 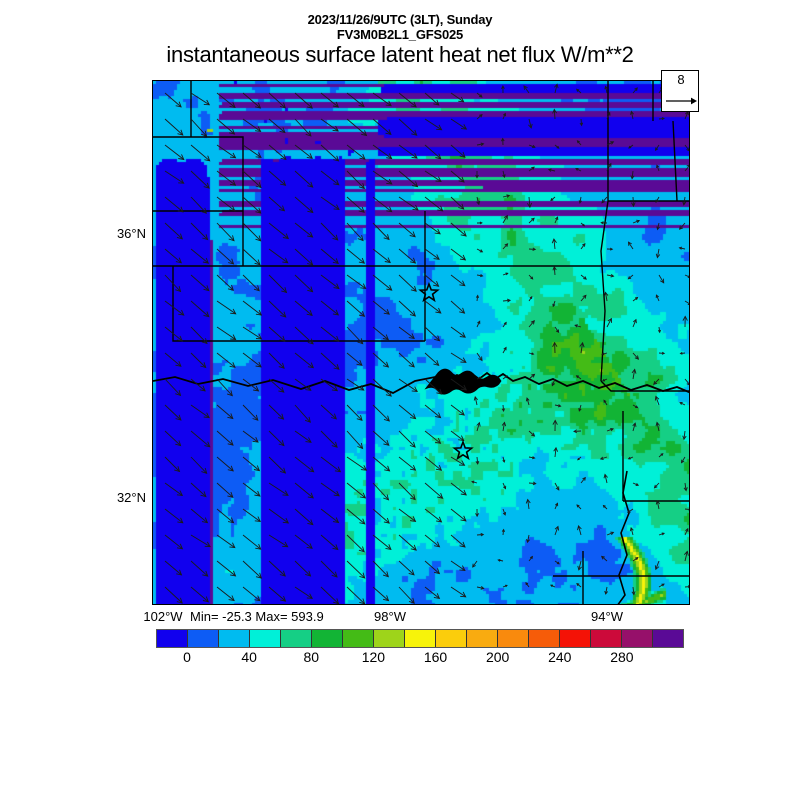 What do you see at coordinates (163, 616) in the screenshot?
I see `lon-label-102w: 102°W` at bounding box center [163, 616].